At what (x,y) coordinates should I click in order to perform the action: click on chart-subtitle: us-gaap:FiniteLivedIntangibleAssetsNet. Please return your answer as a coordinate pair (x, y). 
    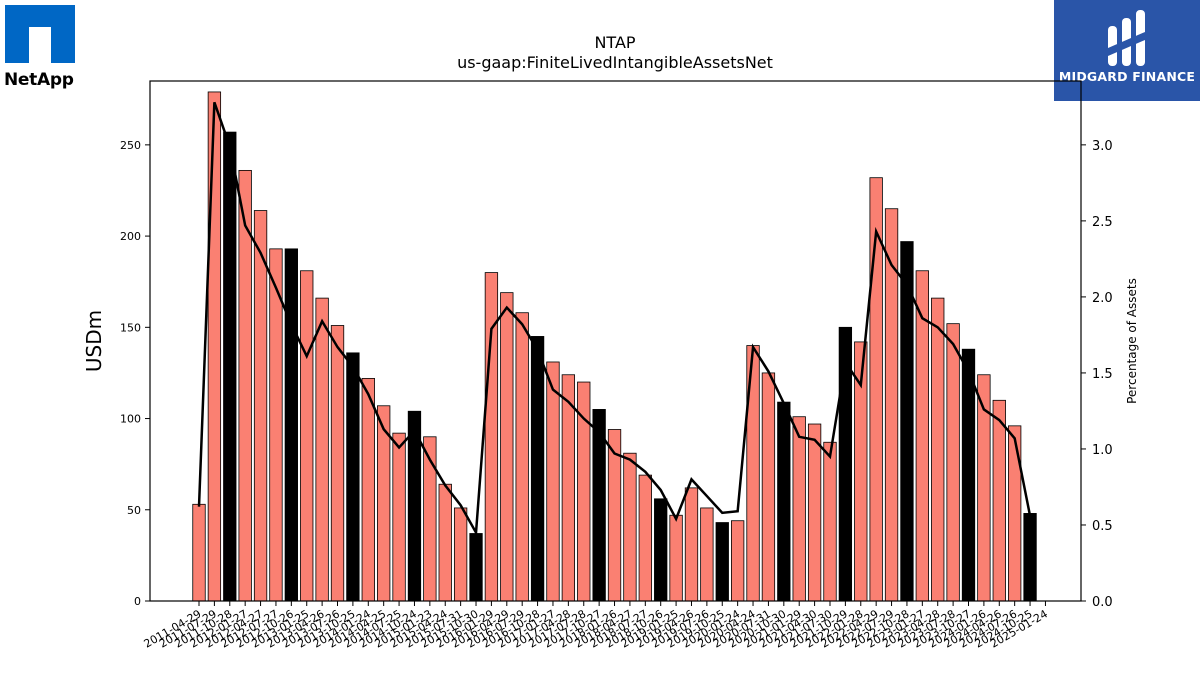
    Looking at the image, I should click on (615, 62).